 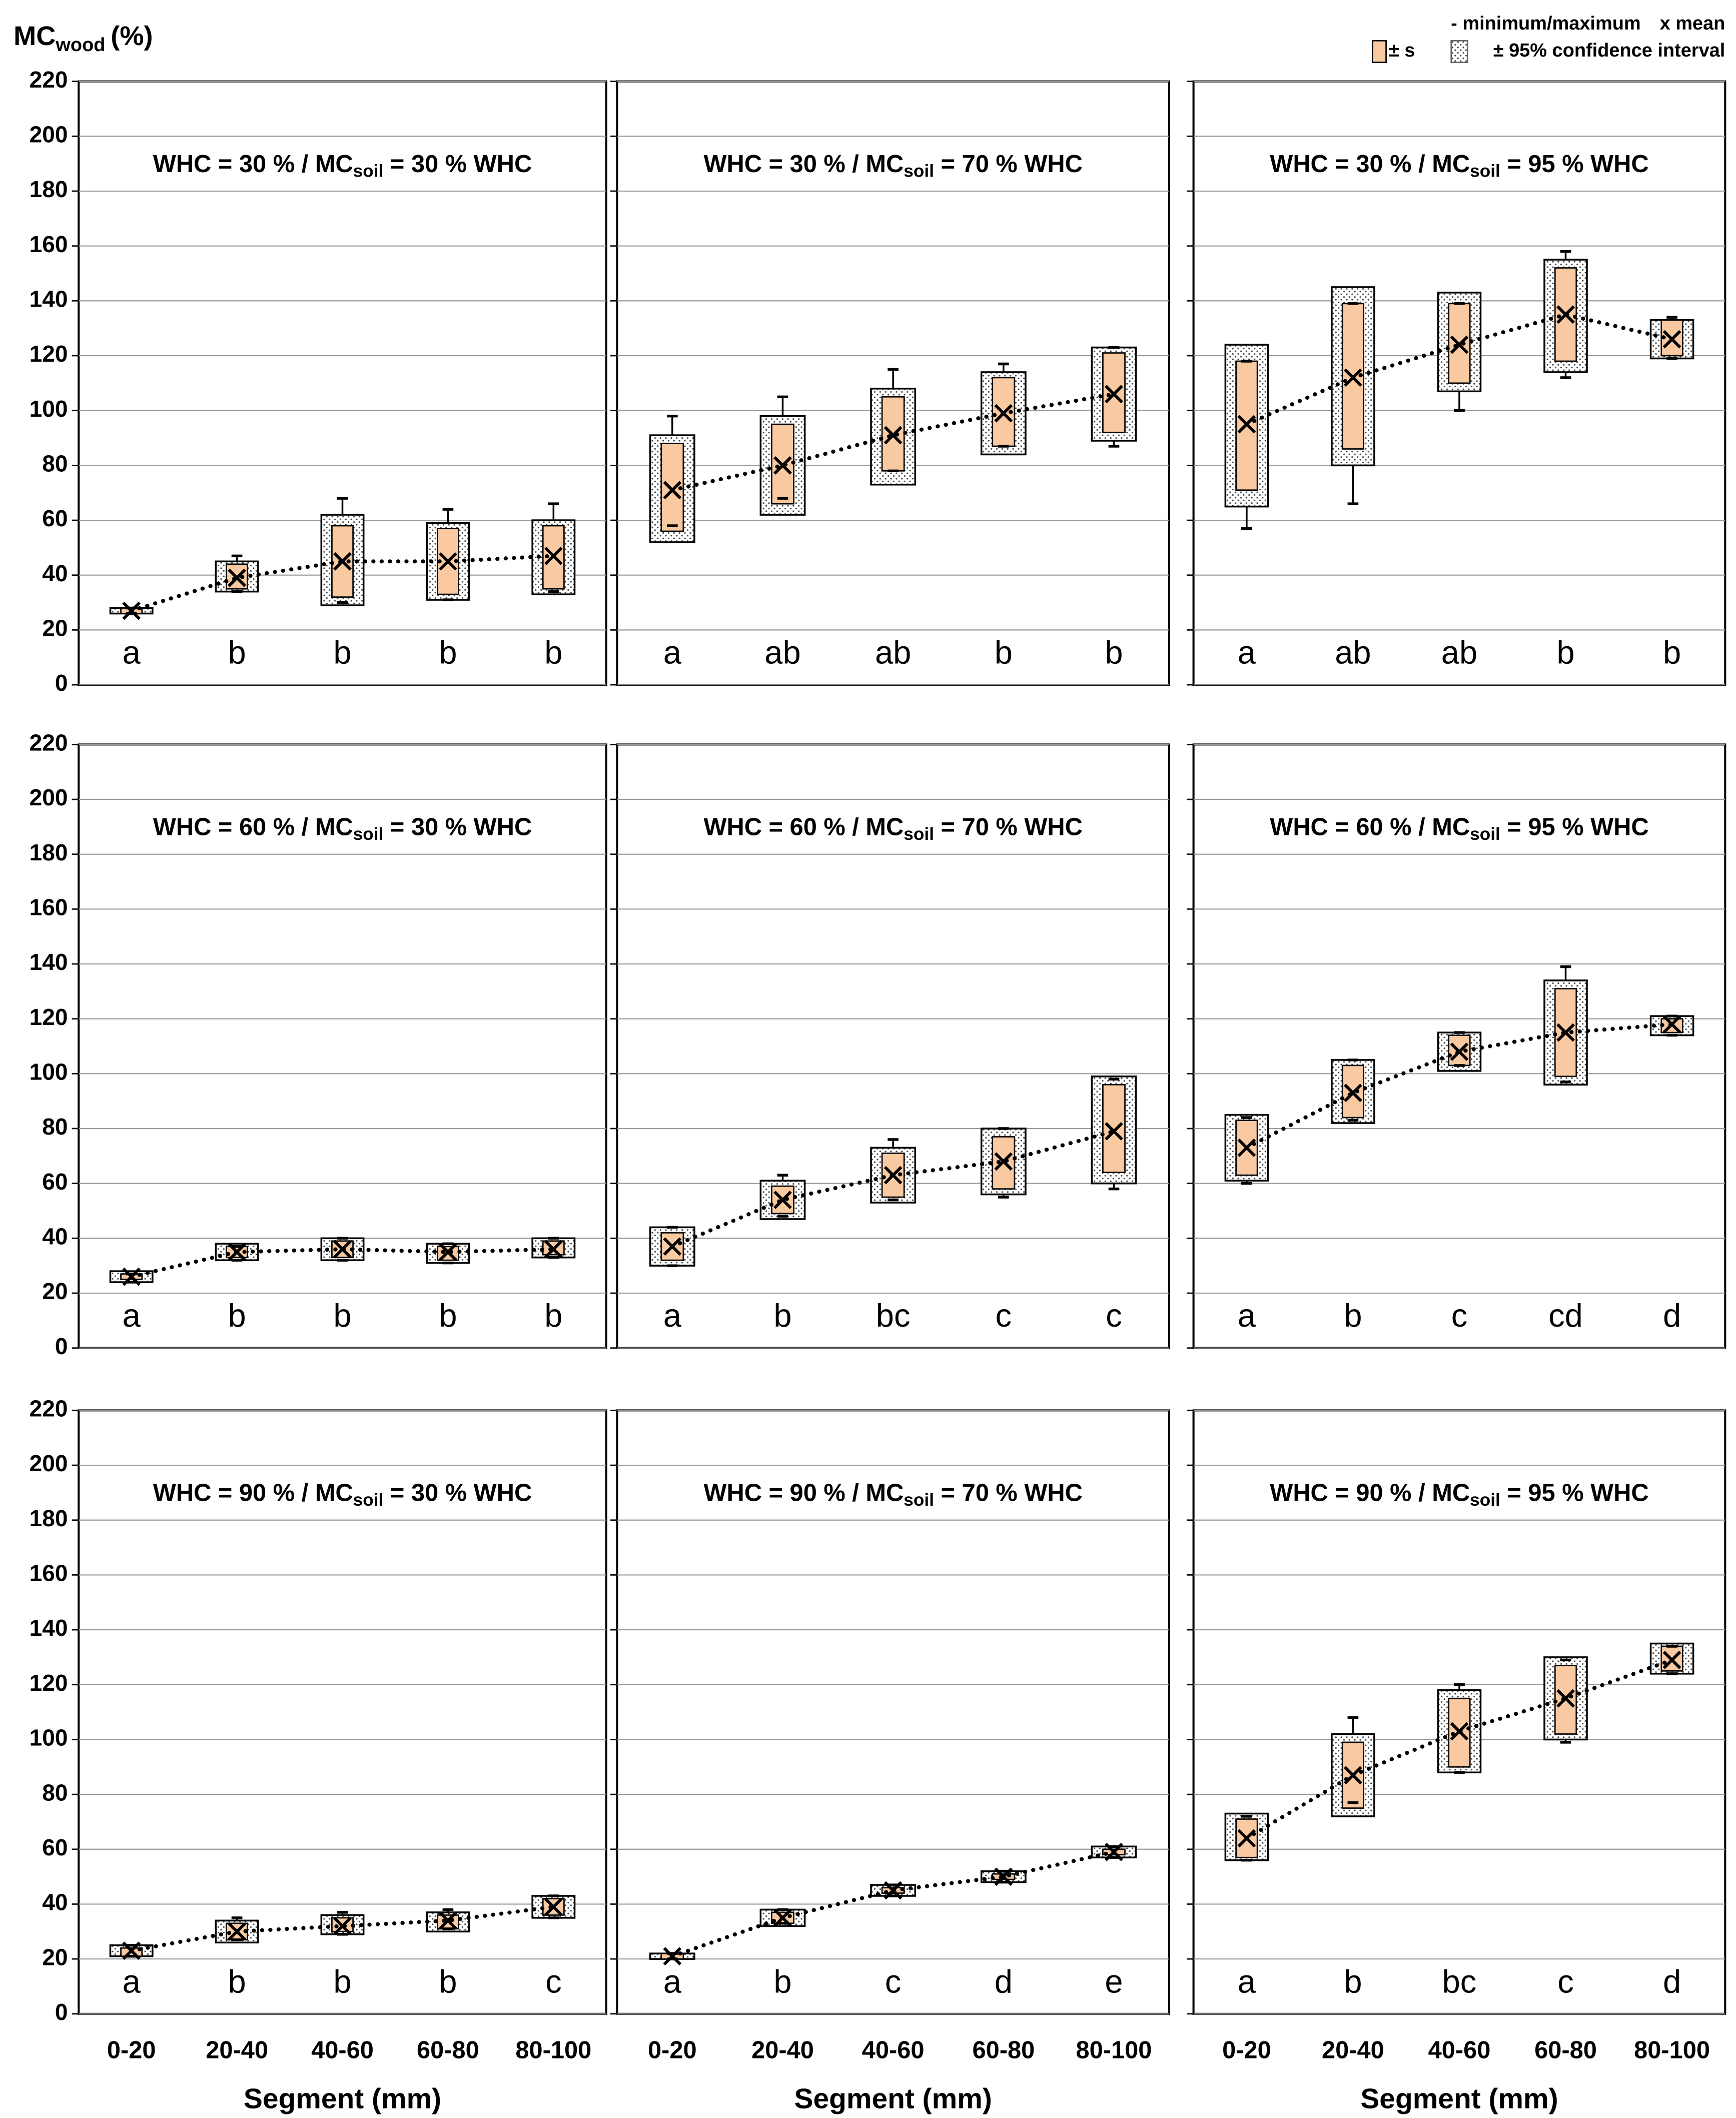 I want to click on y-tick-label: 20, so click(x=55, y=1291).